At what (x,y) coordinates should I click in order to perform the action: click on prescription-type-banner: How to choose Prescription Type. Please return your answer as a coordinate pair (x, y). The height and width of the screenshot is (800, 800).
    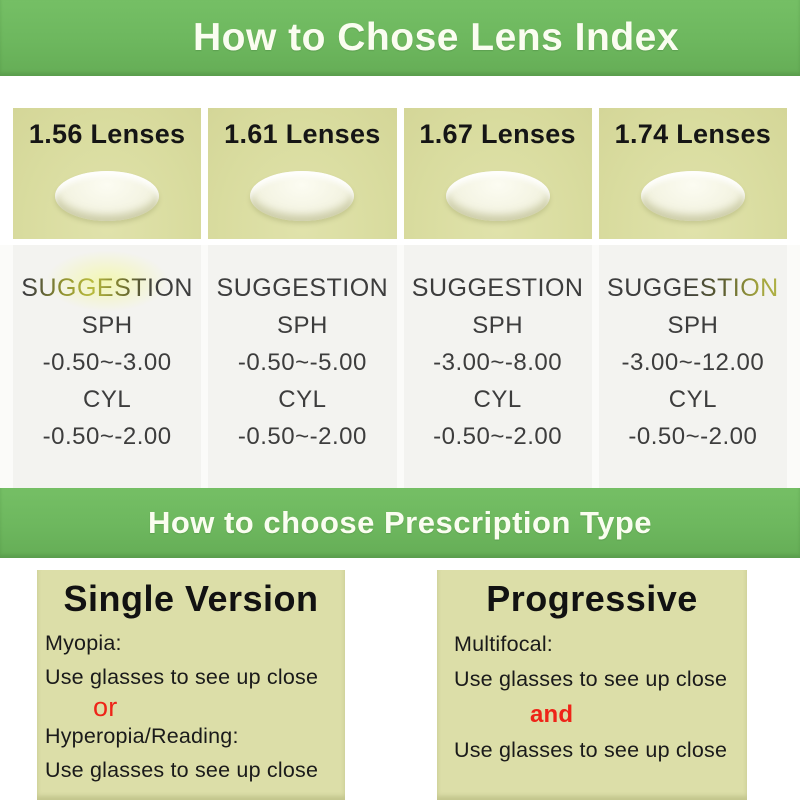
    Looking at the image, I should click on (400, 523).